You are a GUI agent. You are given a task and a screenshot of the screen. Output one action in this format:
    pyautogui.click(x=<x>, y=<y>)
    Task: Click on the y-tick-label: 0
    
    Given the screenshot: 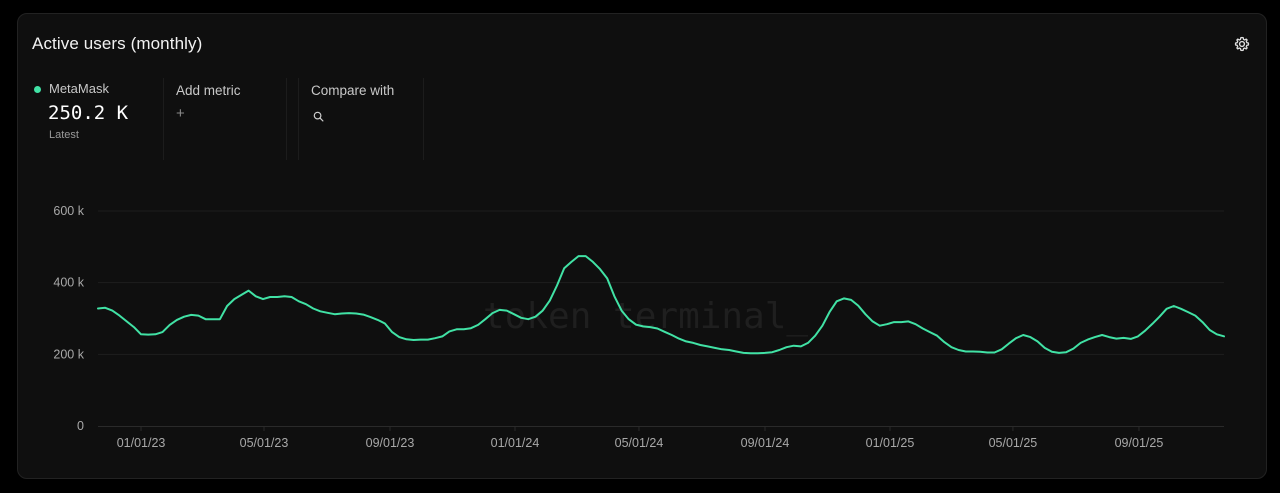 What is the action you would take?
    pyautogui.click(x=80, y=426)
    